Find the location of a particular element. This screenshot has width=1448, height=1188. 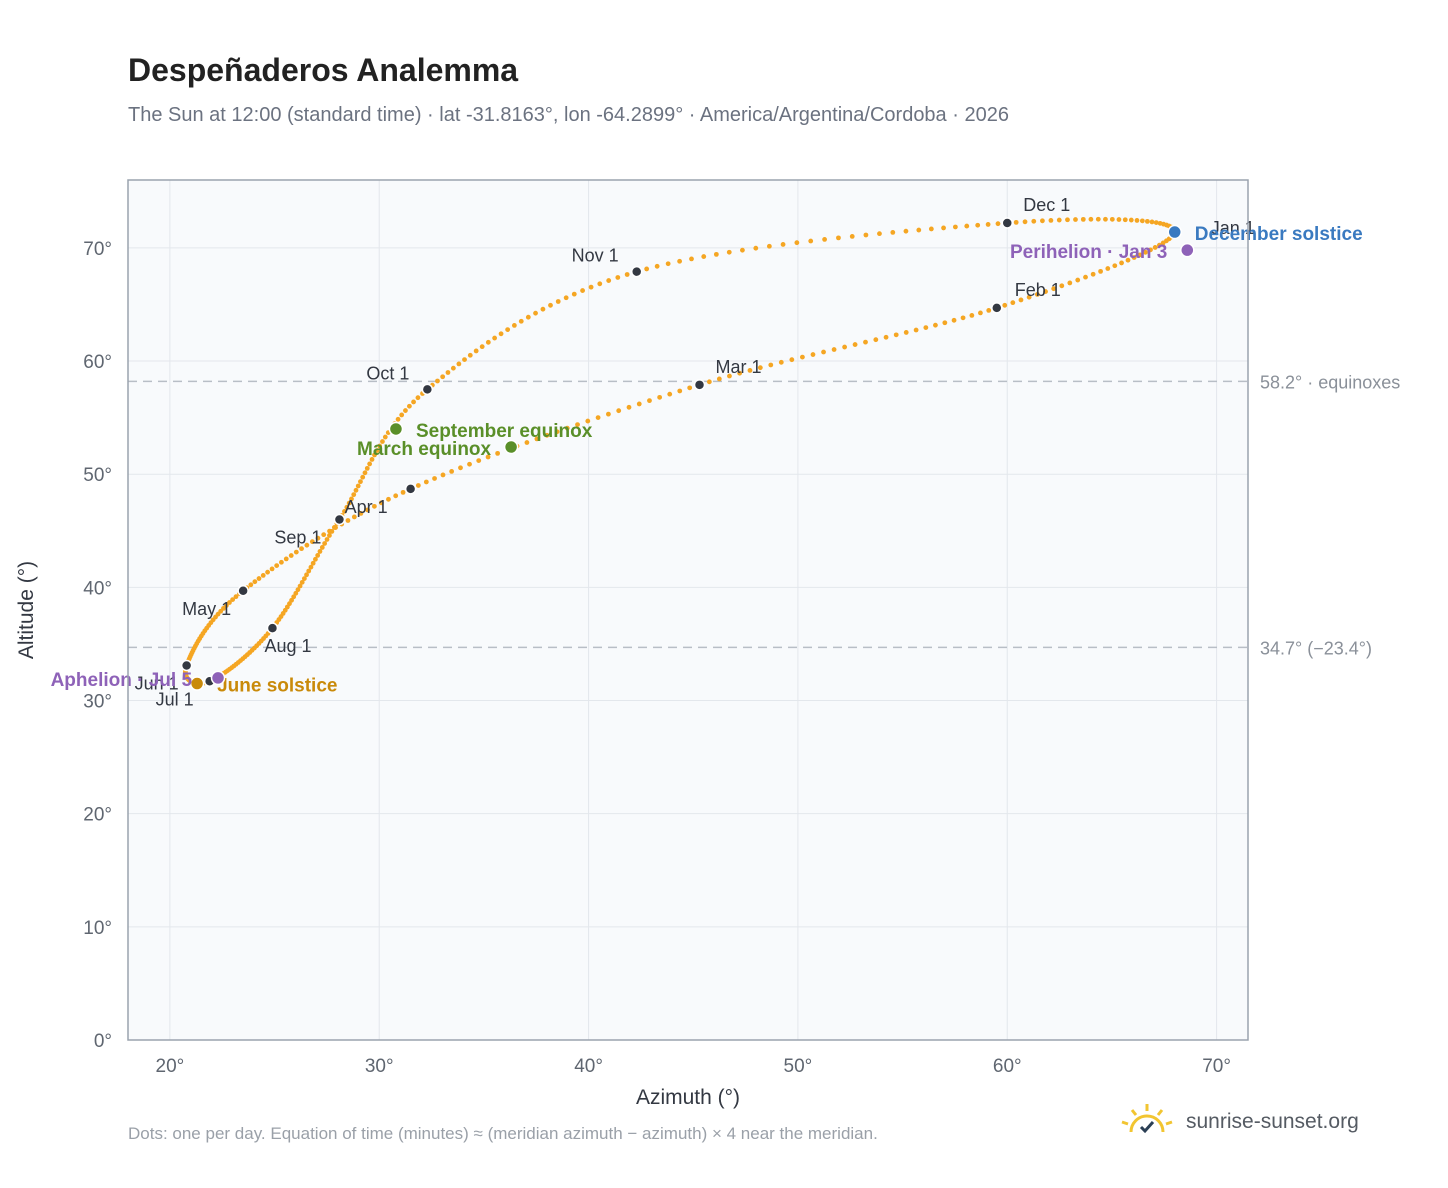

month-label: Dec 1 is located at coordinates (1046, 205).